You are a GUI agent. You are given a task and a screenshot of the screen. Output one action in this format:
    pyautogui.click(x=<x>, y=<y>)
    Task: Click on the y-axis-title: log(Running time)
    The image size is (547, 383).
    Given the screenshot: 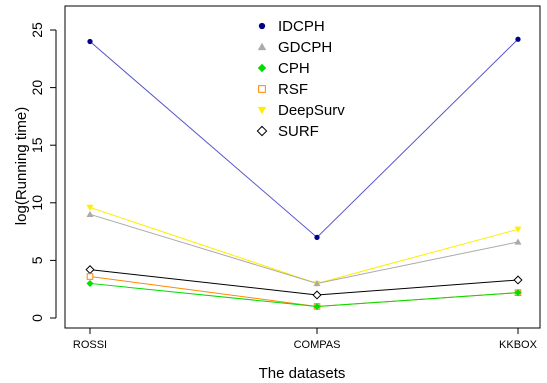 What is the action you would take?
    pyautogui.click(x=21, y=166)
    